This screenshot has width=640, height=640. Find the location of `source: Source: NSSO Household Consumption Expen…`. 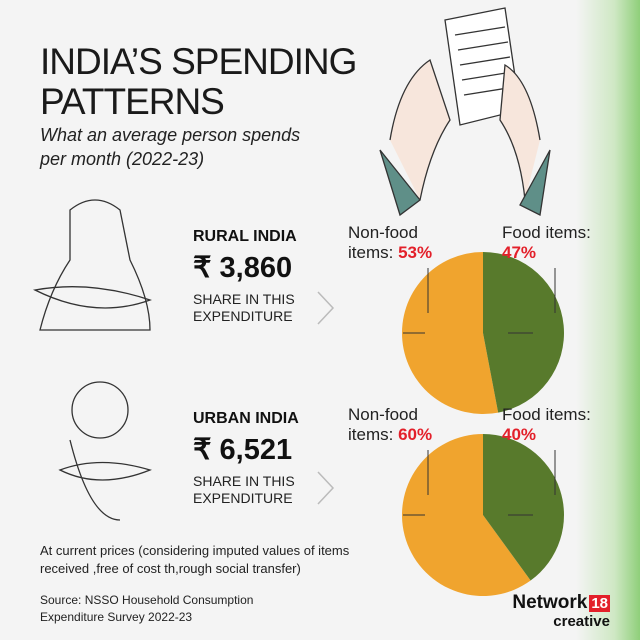

source: Source: NSSO Household Consumption Expen… is located at coordinates (147, 608).